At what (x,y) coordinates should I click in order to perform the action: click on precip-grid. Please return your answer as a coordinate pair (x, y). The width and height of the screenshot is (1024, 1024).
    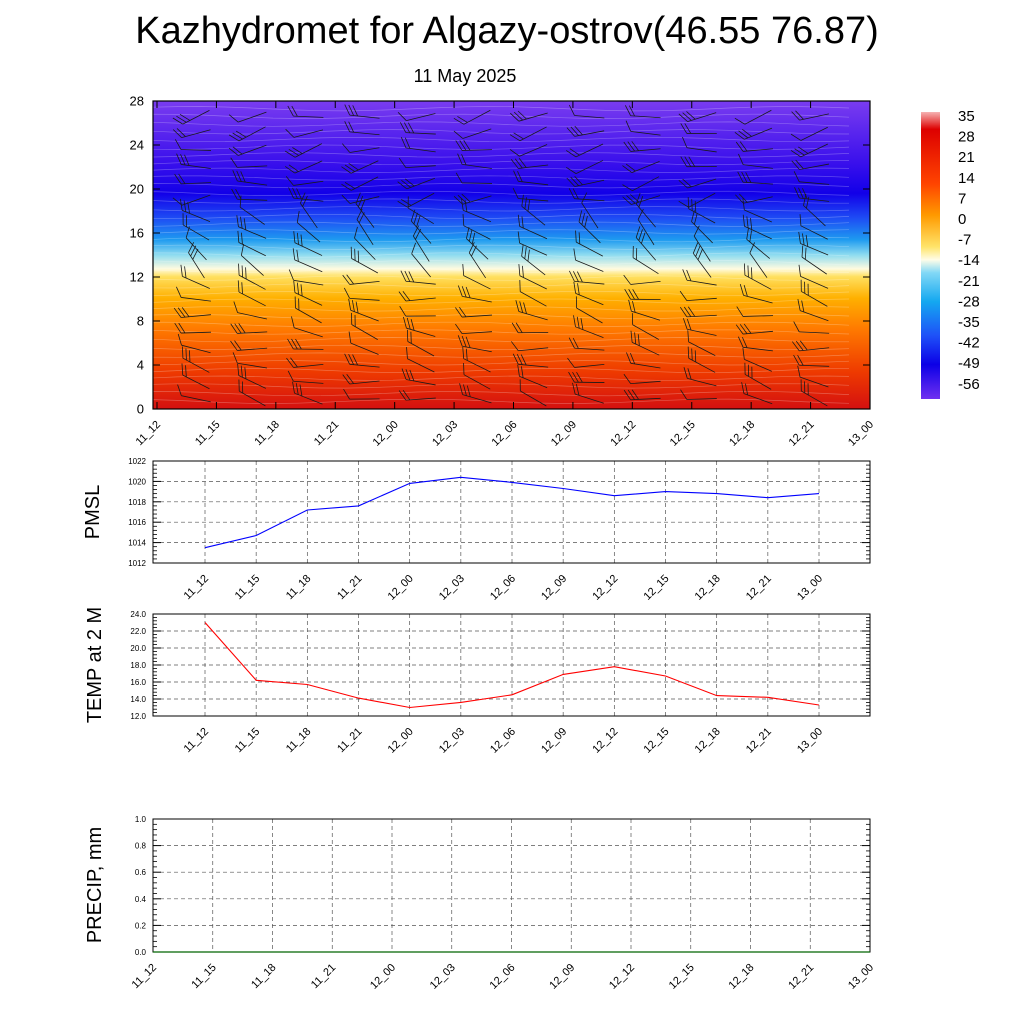
    Looking at the image, I should click on (511, 885).